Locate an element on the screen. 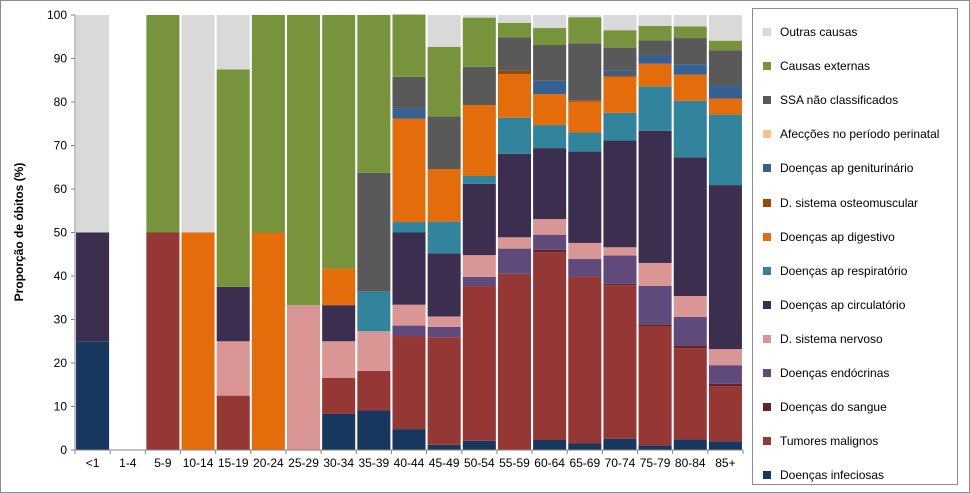 The image size is (970, 493). y-tick-label-9: 90 is located at coordinates (61, 59).